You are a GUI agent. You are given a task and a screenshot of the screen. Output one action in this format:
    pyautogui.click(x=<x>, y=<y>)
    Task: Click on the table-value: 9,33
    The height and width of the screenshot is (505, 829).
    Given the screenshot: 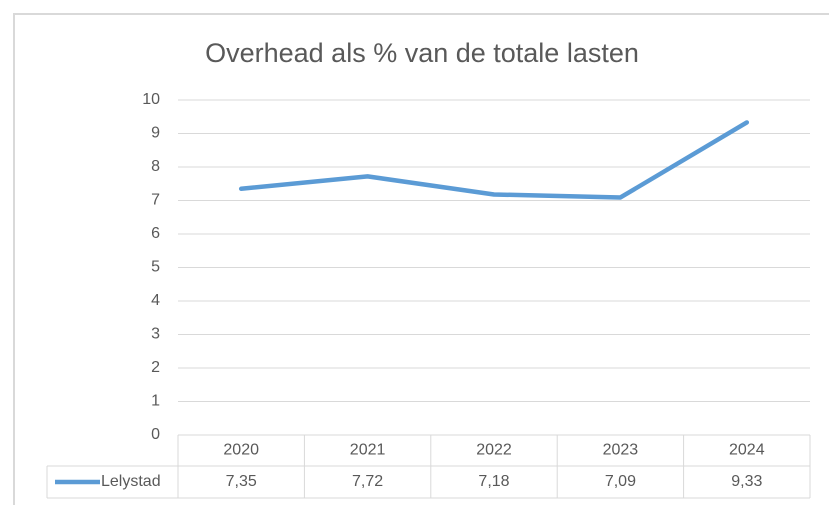 What is the action you would take?
    pyautogui.click(x=746, y=481)
    